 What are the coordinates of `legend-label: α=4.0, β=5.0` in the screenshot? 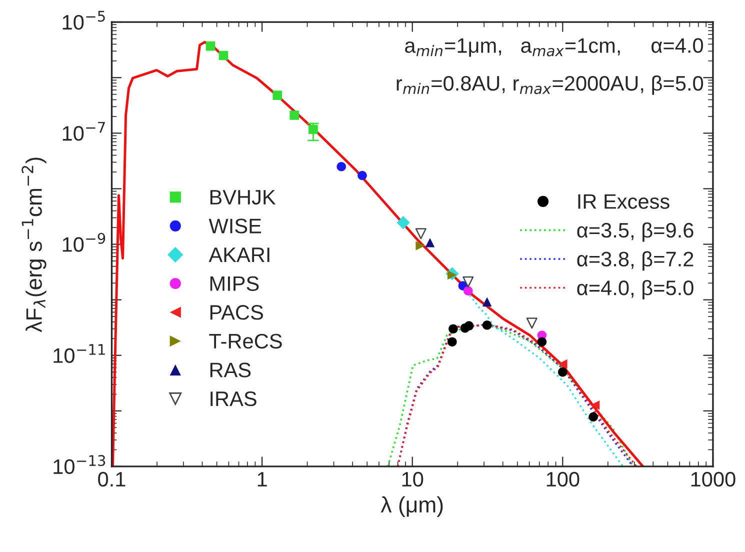 It's located at (635, 290).